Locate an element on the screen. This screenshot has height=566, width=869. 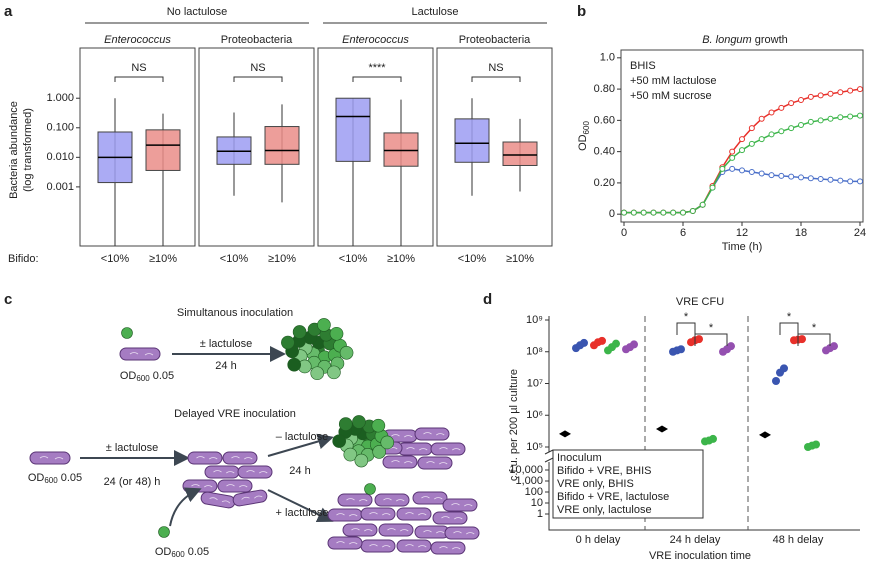
x-axis-title: VRE inoculation time is located at coordinates (700, 556).